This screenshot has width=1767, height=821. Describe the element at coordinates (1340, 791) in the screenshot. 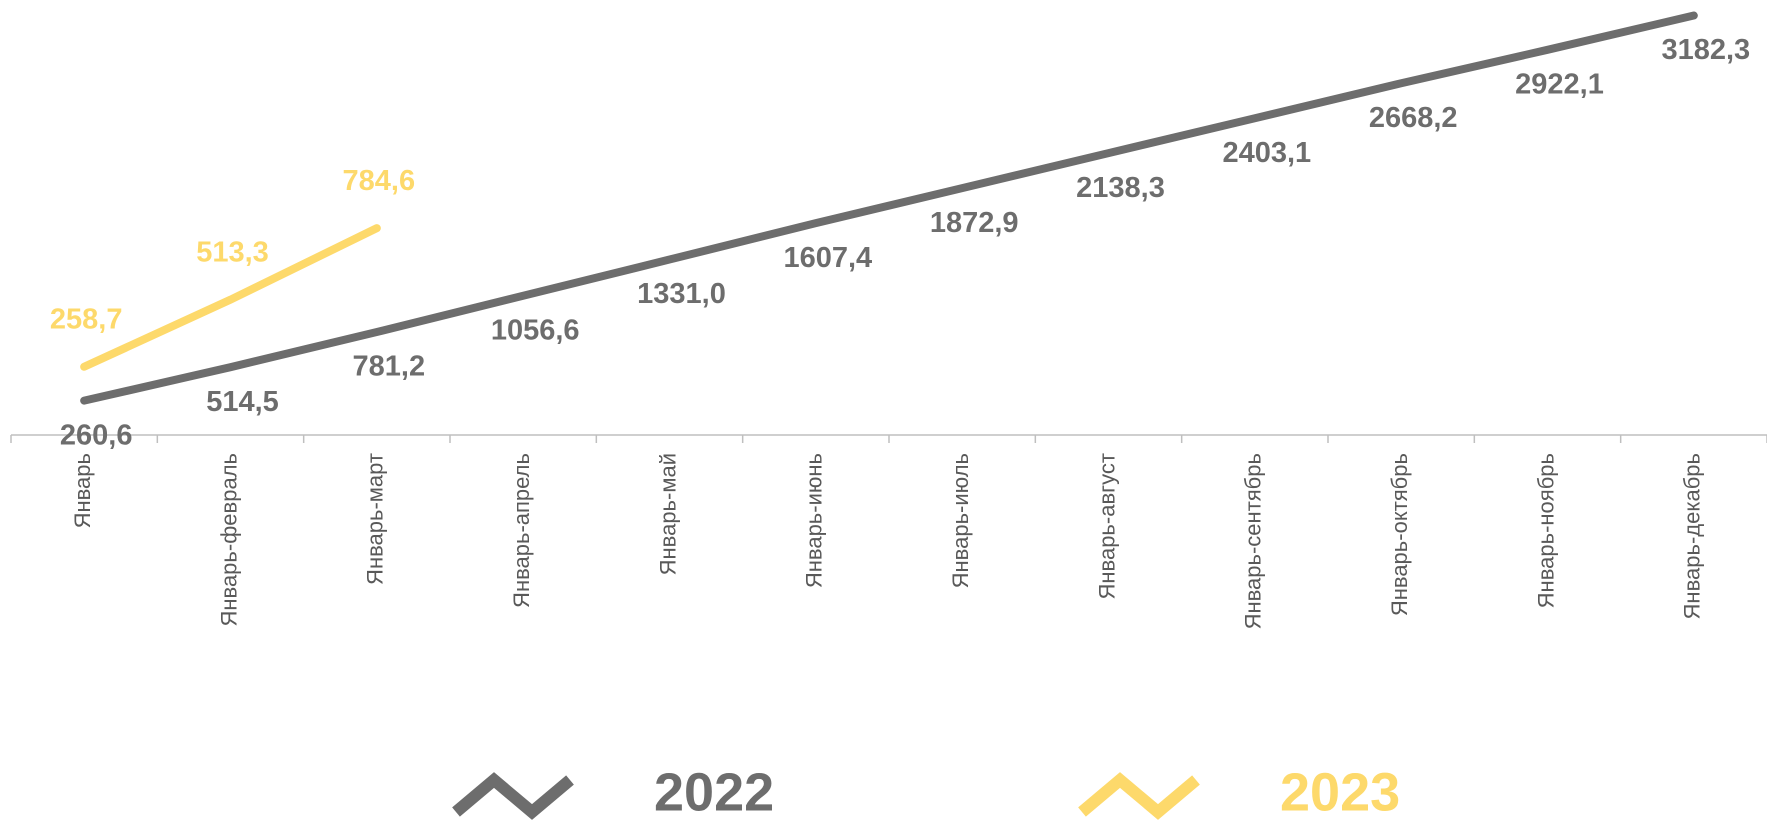

I see `legend-label: 2023` at that location.